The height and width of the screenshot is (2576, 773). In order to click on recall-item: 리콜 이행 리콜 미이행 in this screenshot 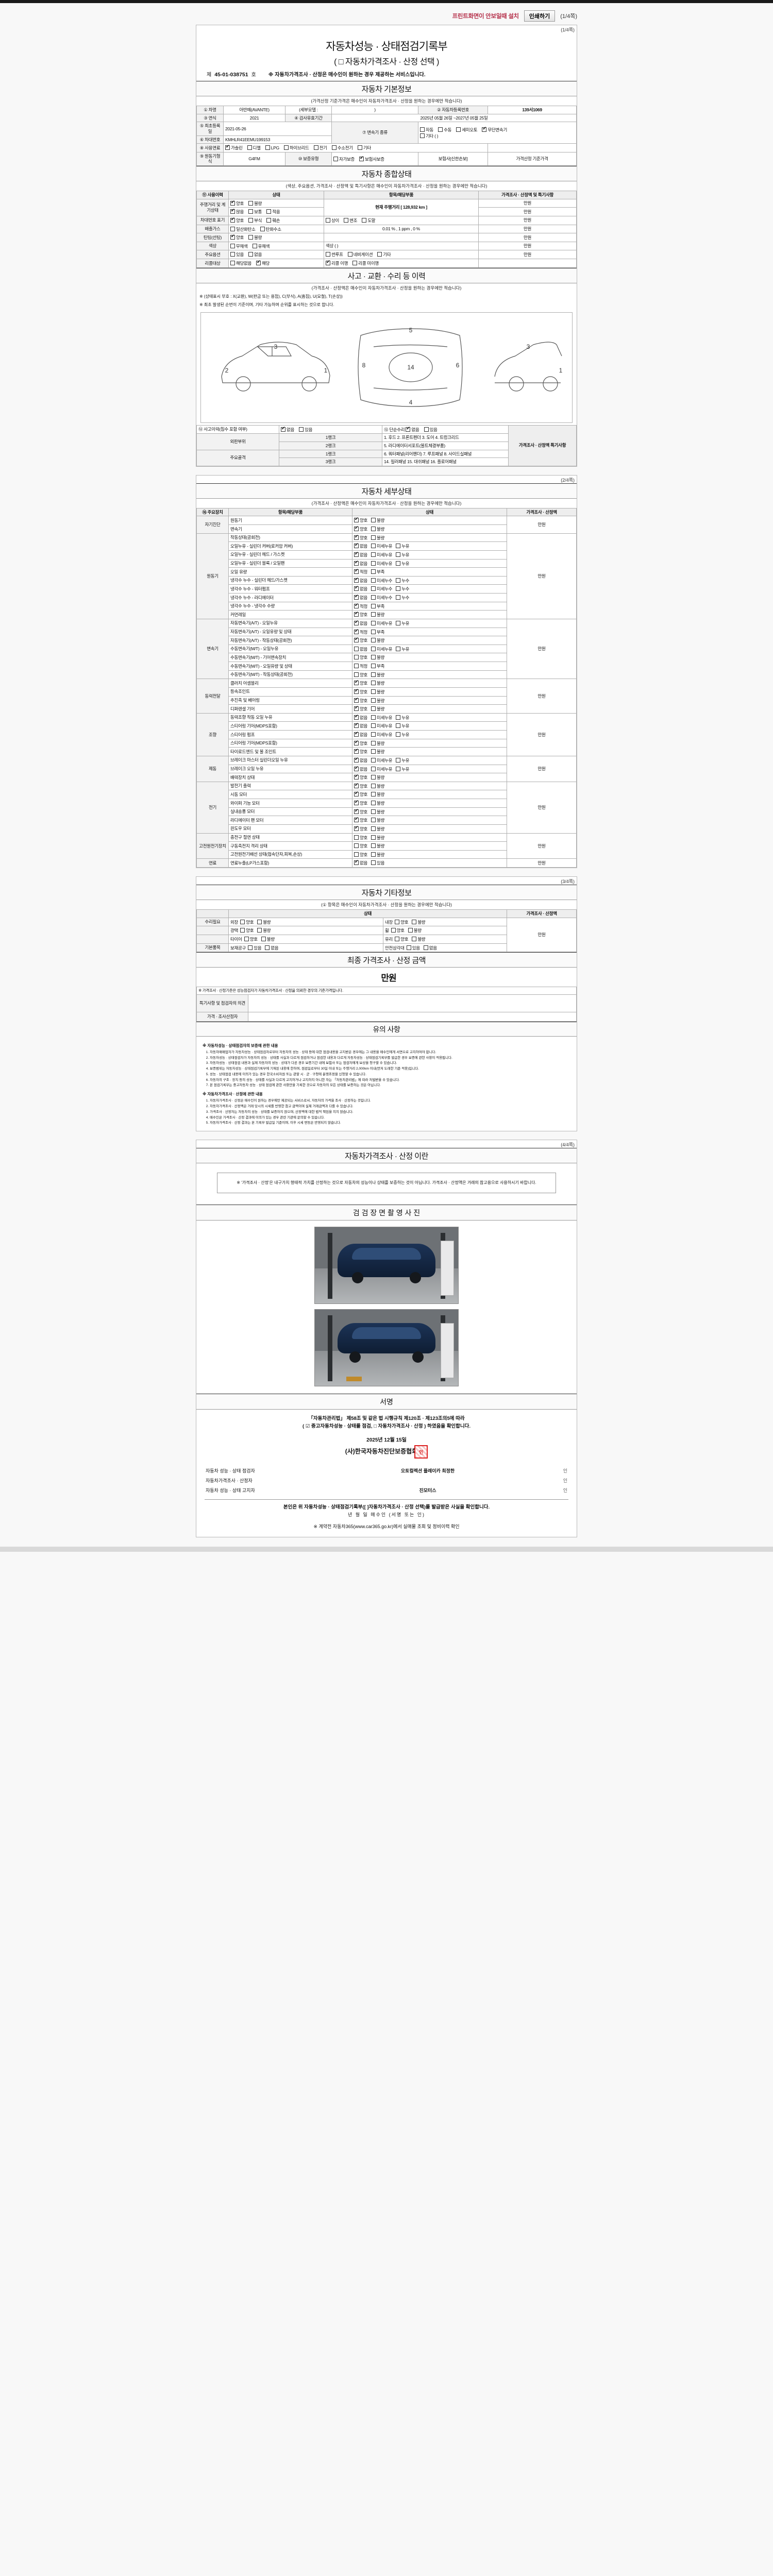, I will do `click(401, 263)`.